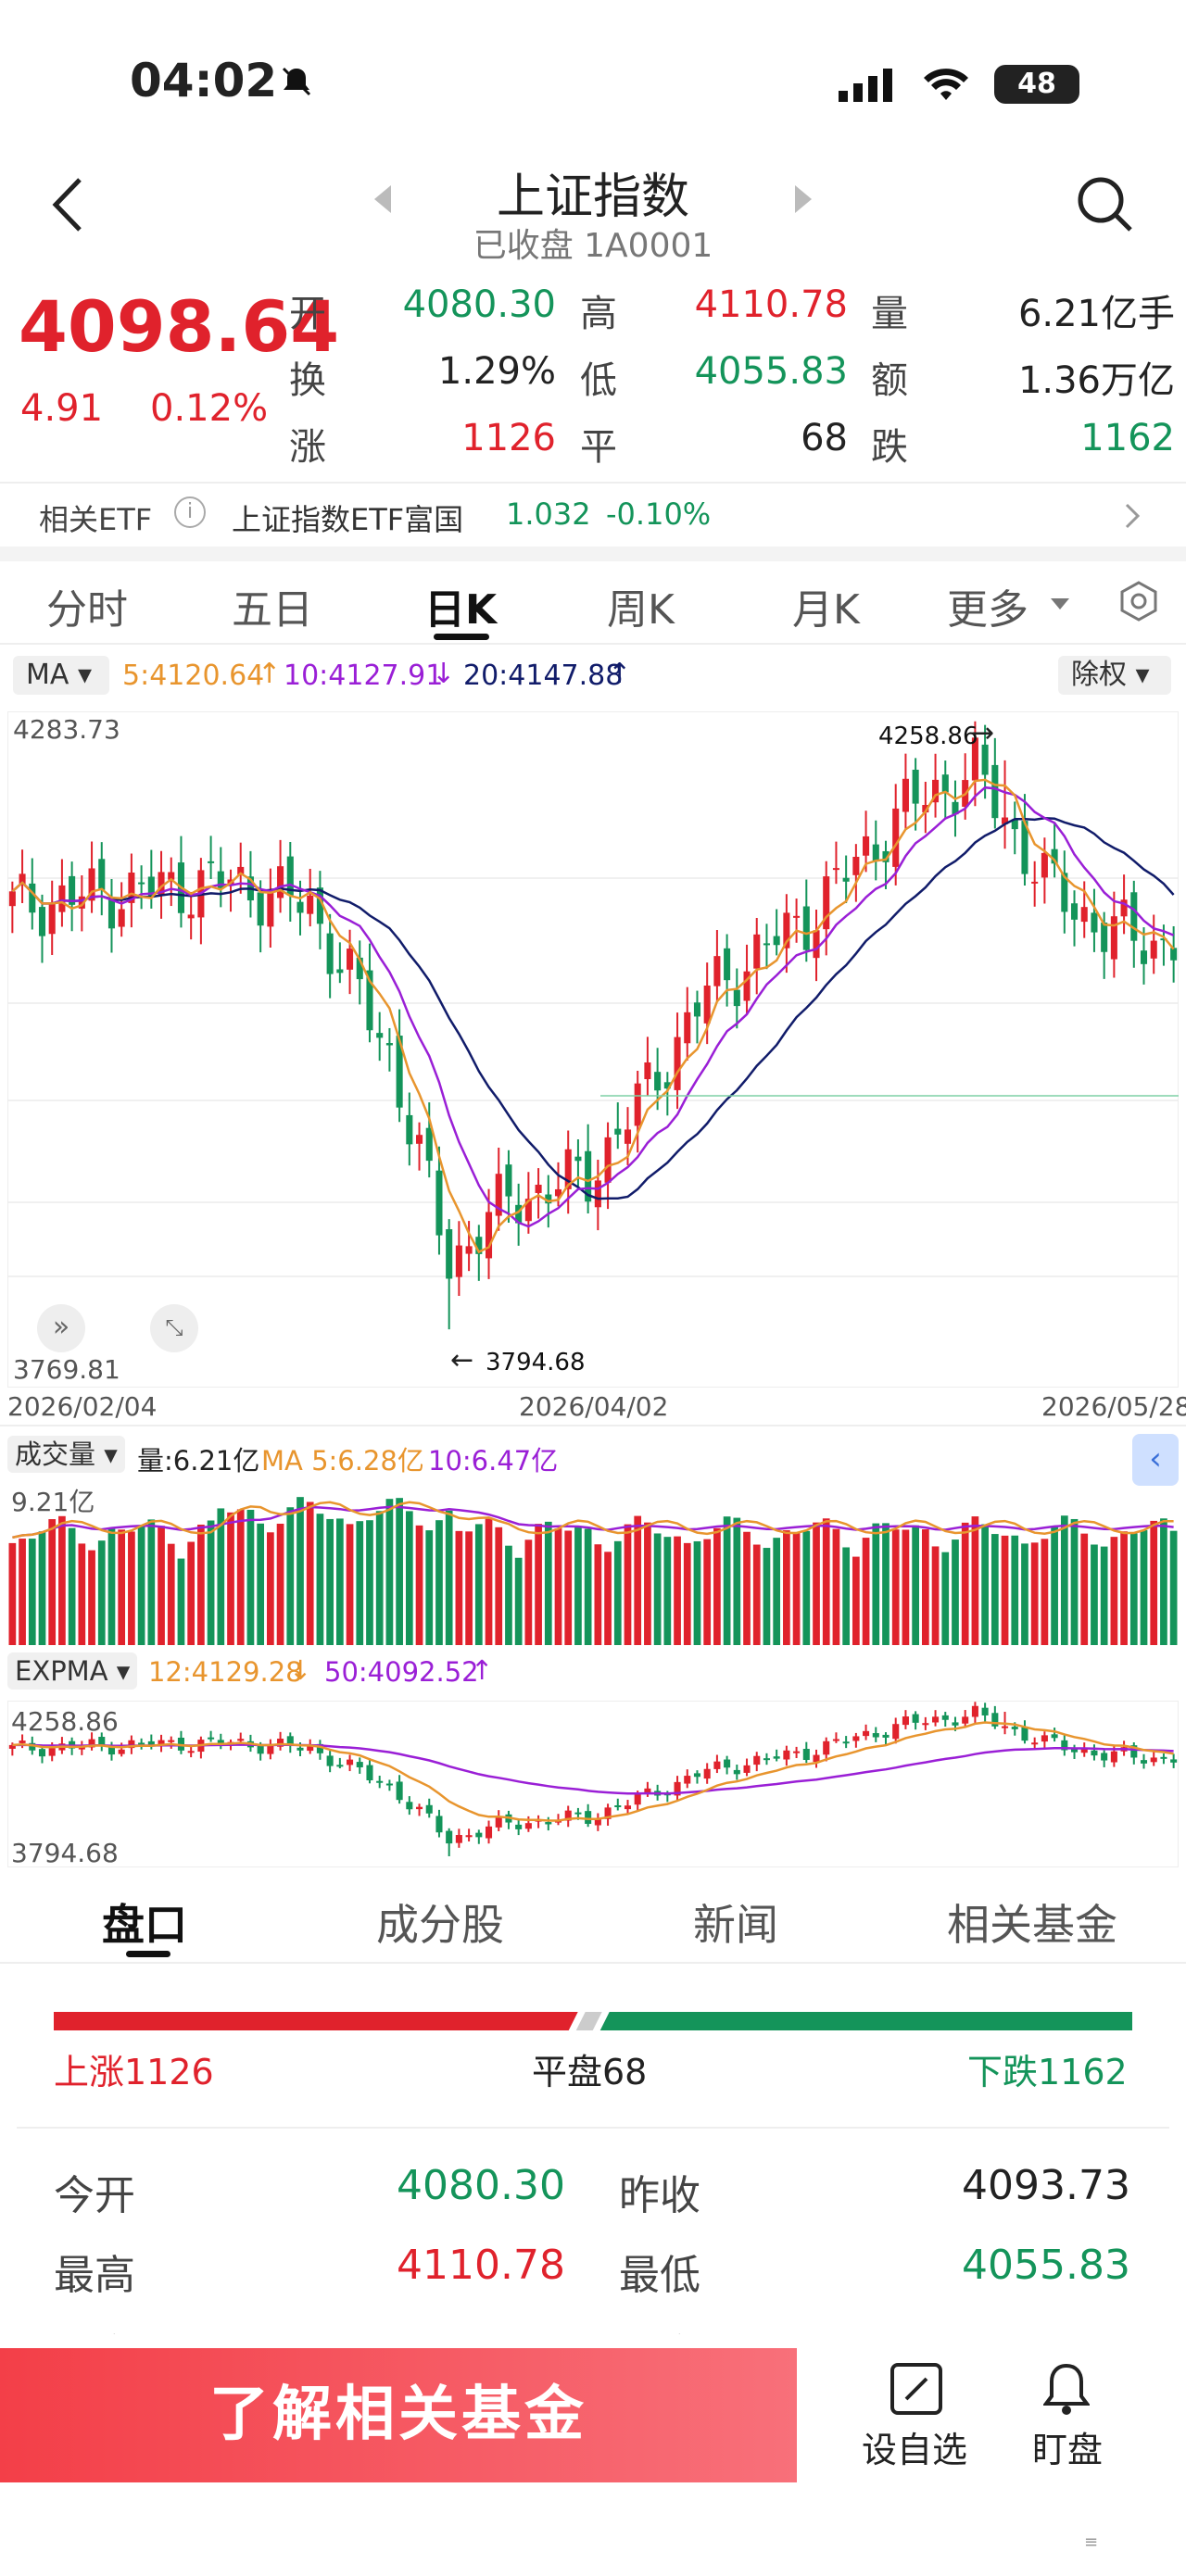 Image resolution: width=1186 pixels, height=2576 pixels. I want to click on search-icon, so click(1104, 203).